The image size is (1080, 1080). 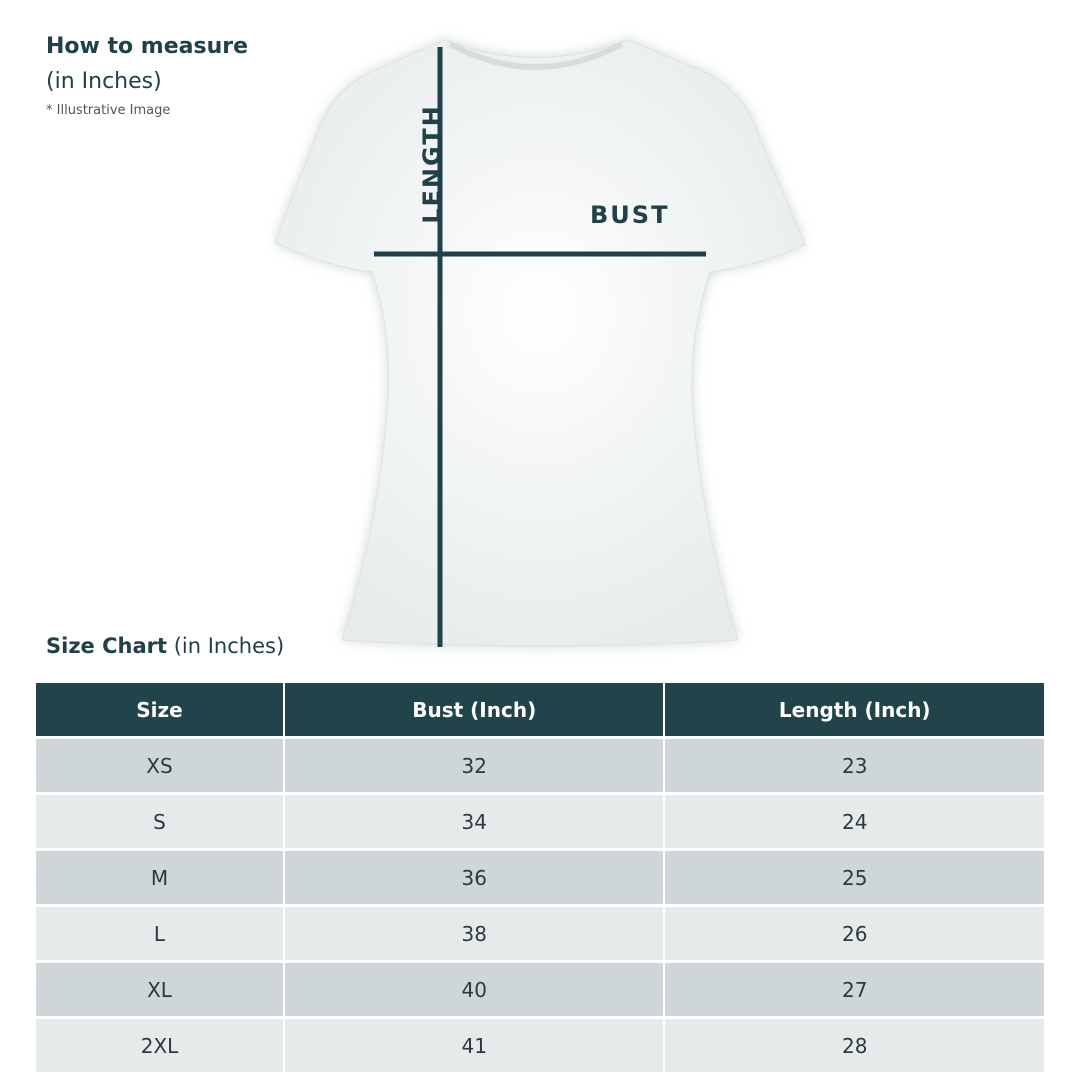 I want to click on cell-length: 25, so click(x=854, y=877).